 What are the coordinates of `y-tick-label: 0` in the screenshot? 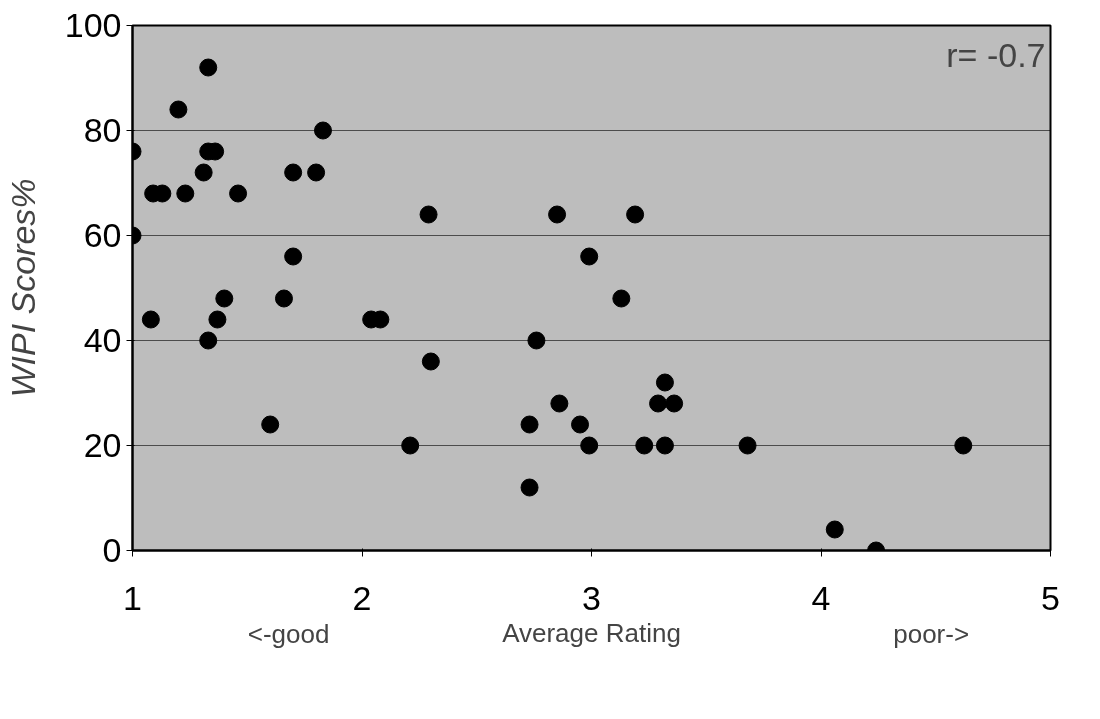 It's located at (112, 550).